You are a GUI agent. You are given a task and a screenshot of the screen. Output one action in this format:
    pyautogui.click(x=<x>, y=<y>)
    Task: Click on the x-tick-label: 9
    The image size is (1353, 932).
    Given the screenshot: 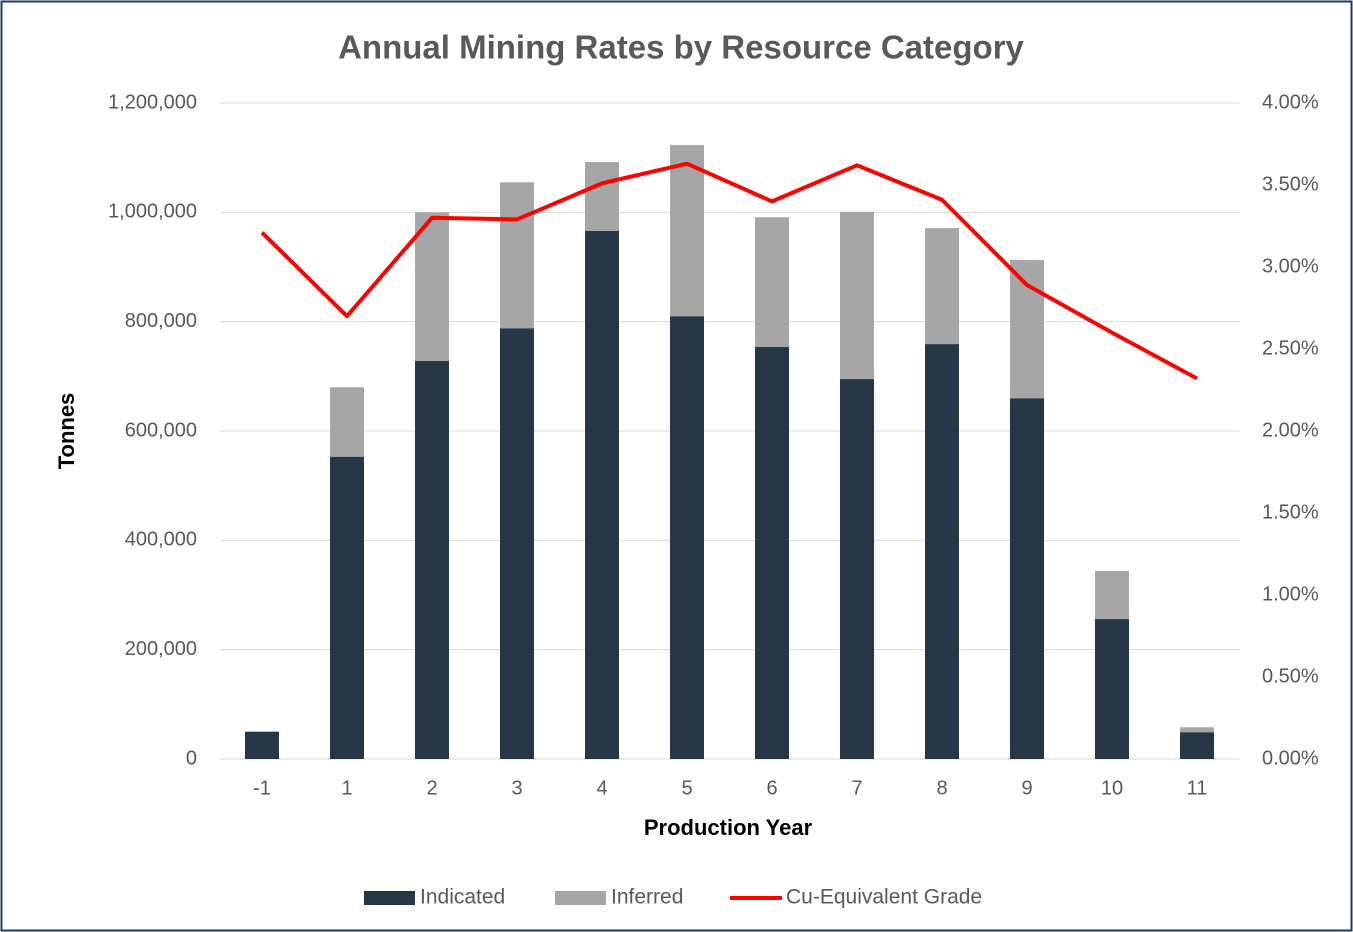 What is the action you would take?
    pyautogui.click(x=1026, y=788)
    